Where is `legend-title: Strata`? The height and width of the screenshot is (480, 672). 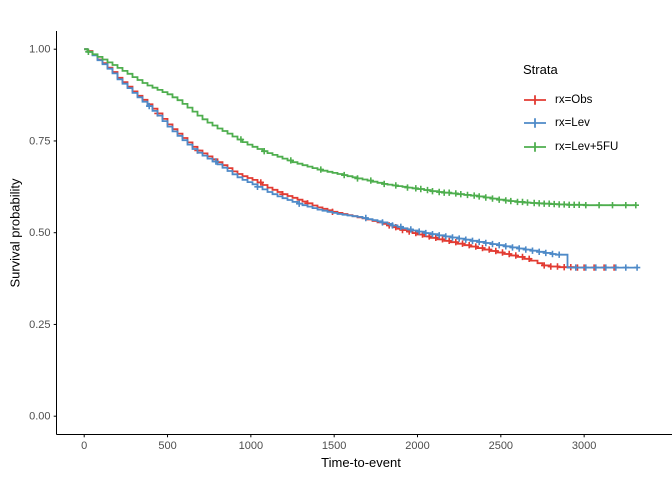
legend-title: Strata is located at coordinates (540, 69).